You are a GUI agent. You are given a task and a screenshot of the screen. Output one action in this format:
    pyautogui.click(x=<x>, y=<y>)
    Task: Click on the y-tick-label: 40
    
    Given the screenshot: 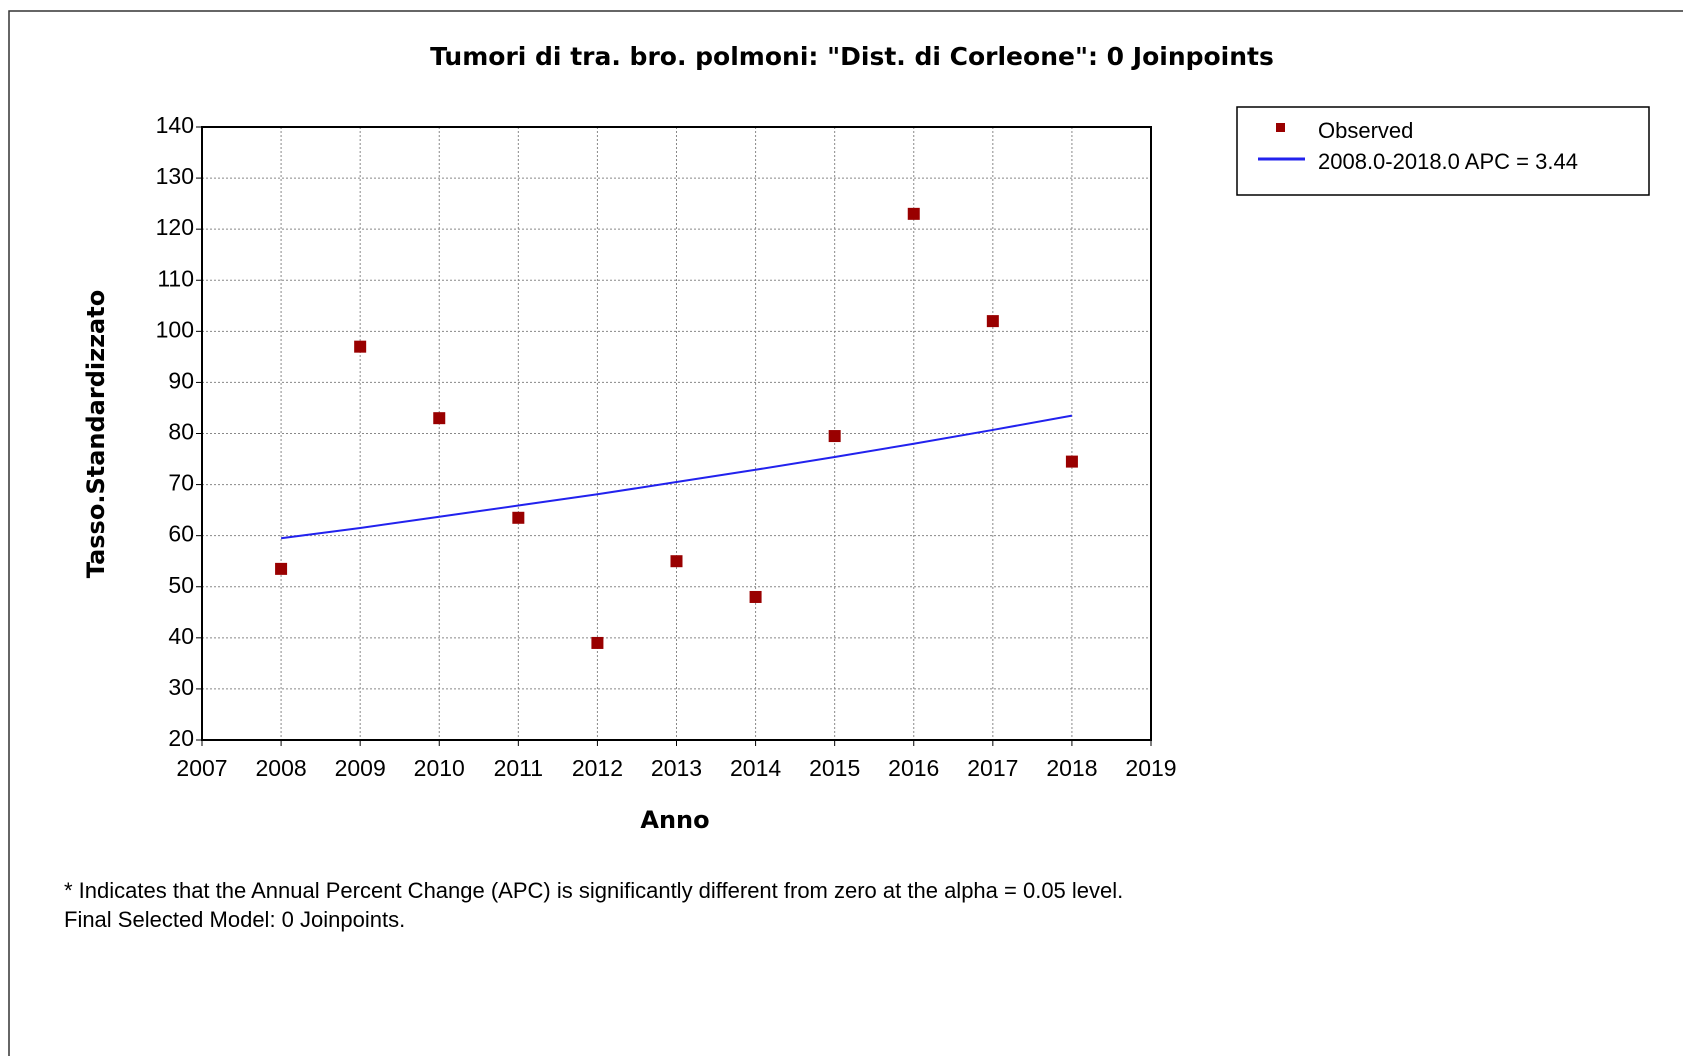 What is the action you would take?
    pyautogui.click(x=181, y=636)
    